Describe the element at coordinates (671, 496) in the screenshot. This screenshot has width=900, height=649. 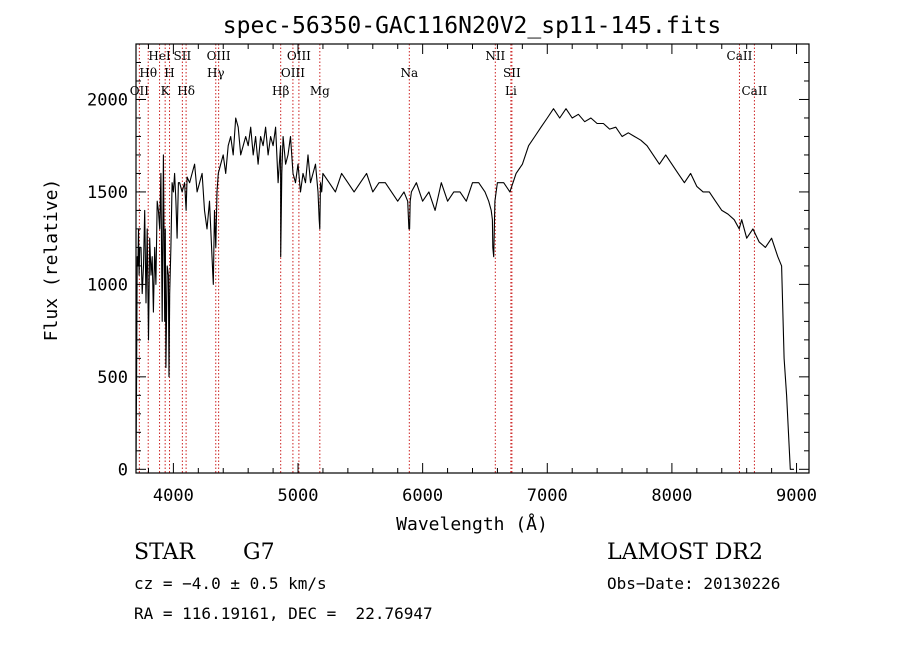
I see `x-tick-label: 8000` at that location.